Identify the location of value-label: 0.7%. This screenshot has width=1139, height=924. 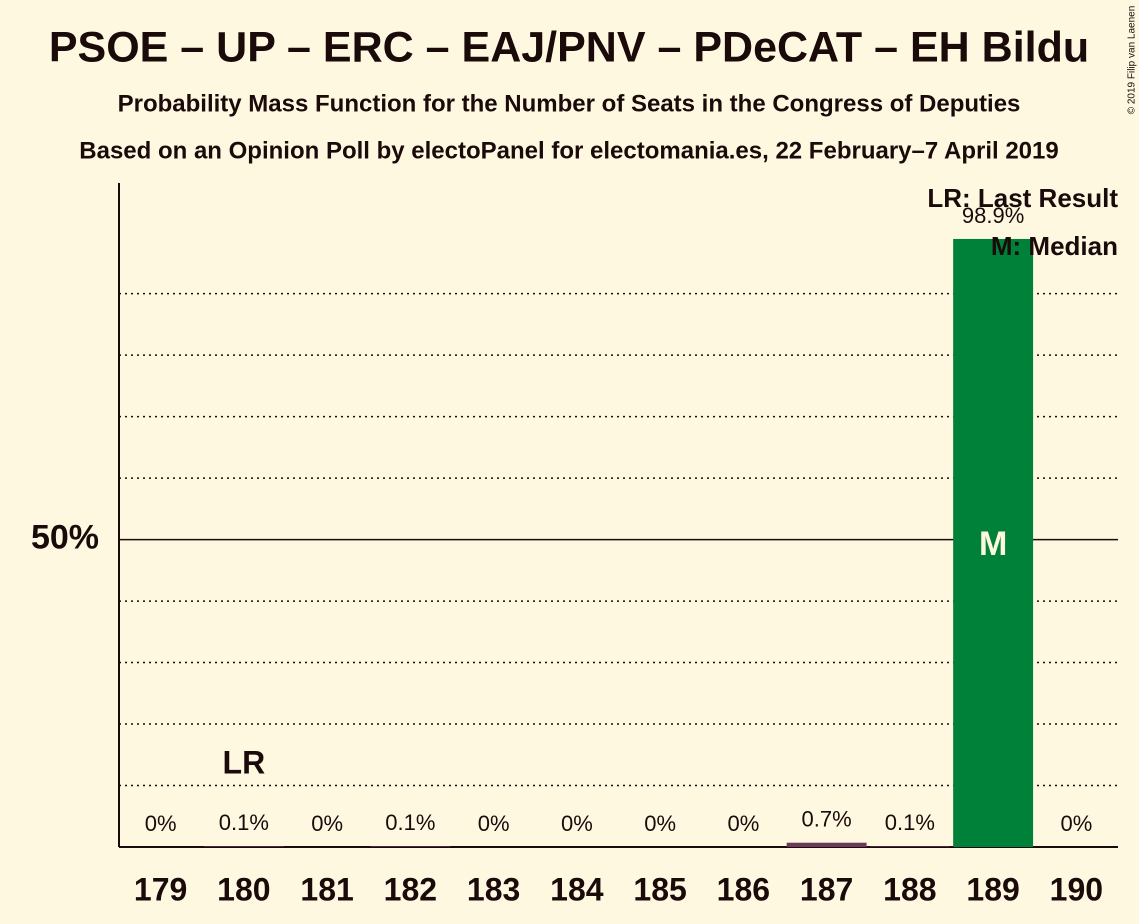
(827, 819).